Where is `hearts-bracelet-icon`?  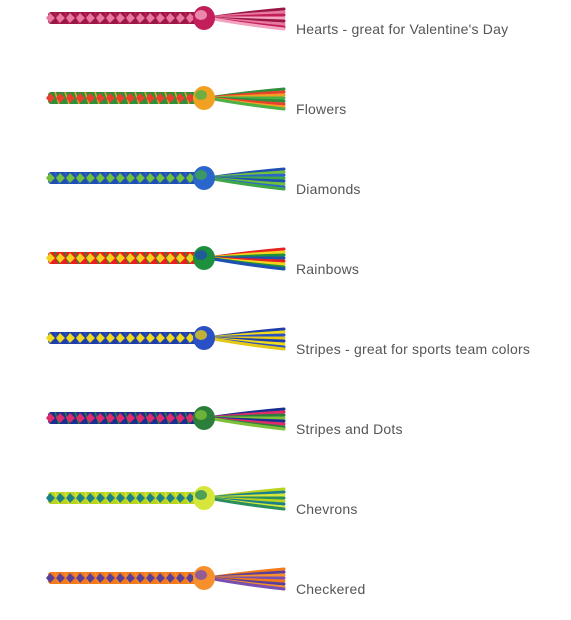
hearts-bracelet-icon is located at coordinates (166, 18).